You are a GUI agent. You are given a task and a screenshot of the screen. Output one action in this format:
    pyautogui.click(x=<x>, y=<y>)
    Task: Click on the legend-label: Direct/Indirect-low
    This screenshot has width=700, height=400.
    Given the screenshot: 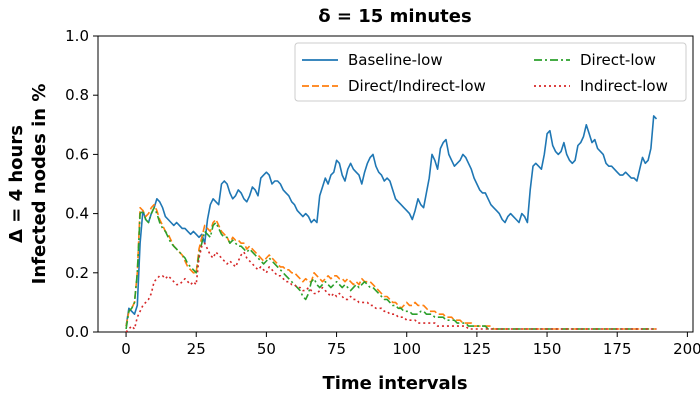 What is the action you would take?
    pyautogui.click(x=417, y=86)
    